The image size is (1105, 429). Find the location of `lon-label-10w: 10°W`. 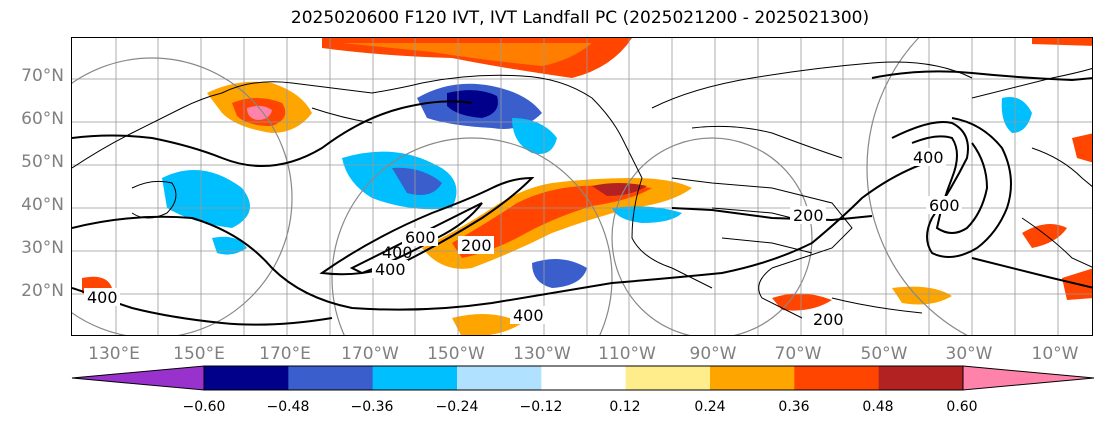

lon-label-10w: 10°W is located at coordinates (1055, 354).